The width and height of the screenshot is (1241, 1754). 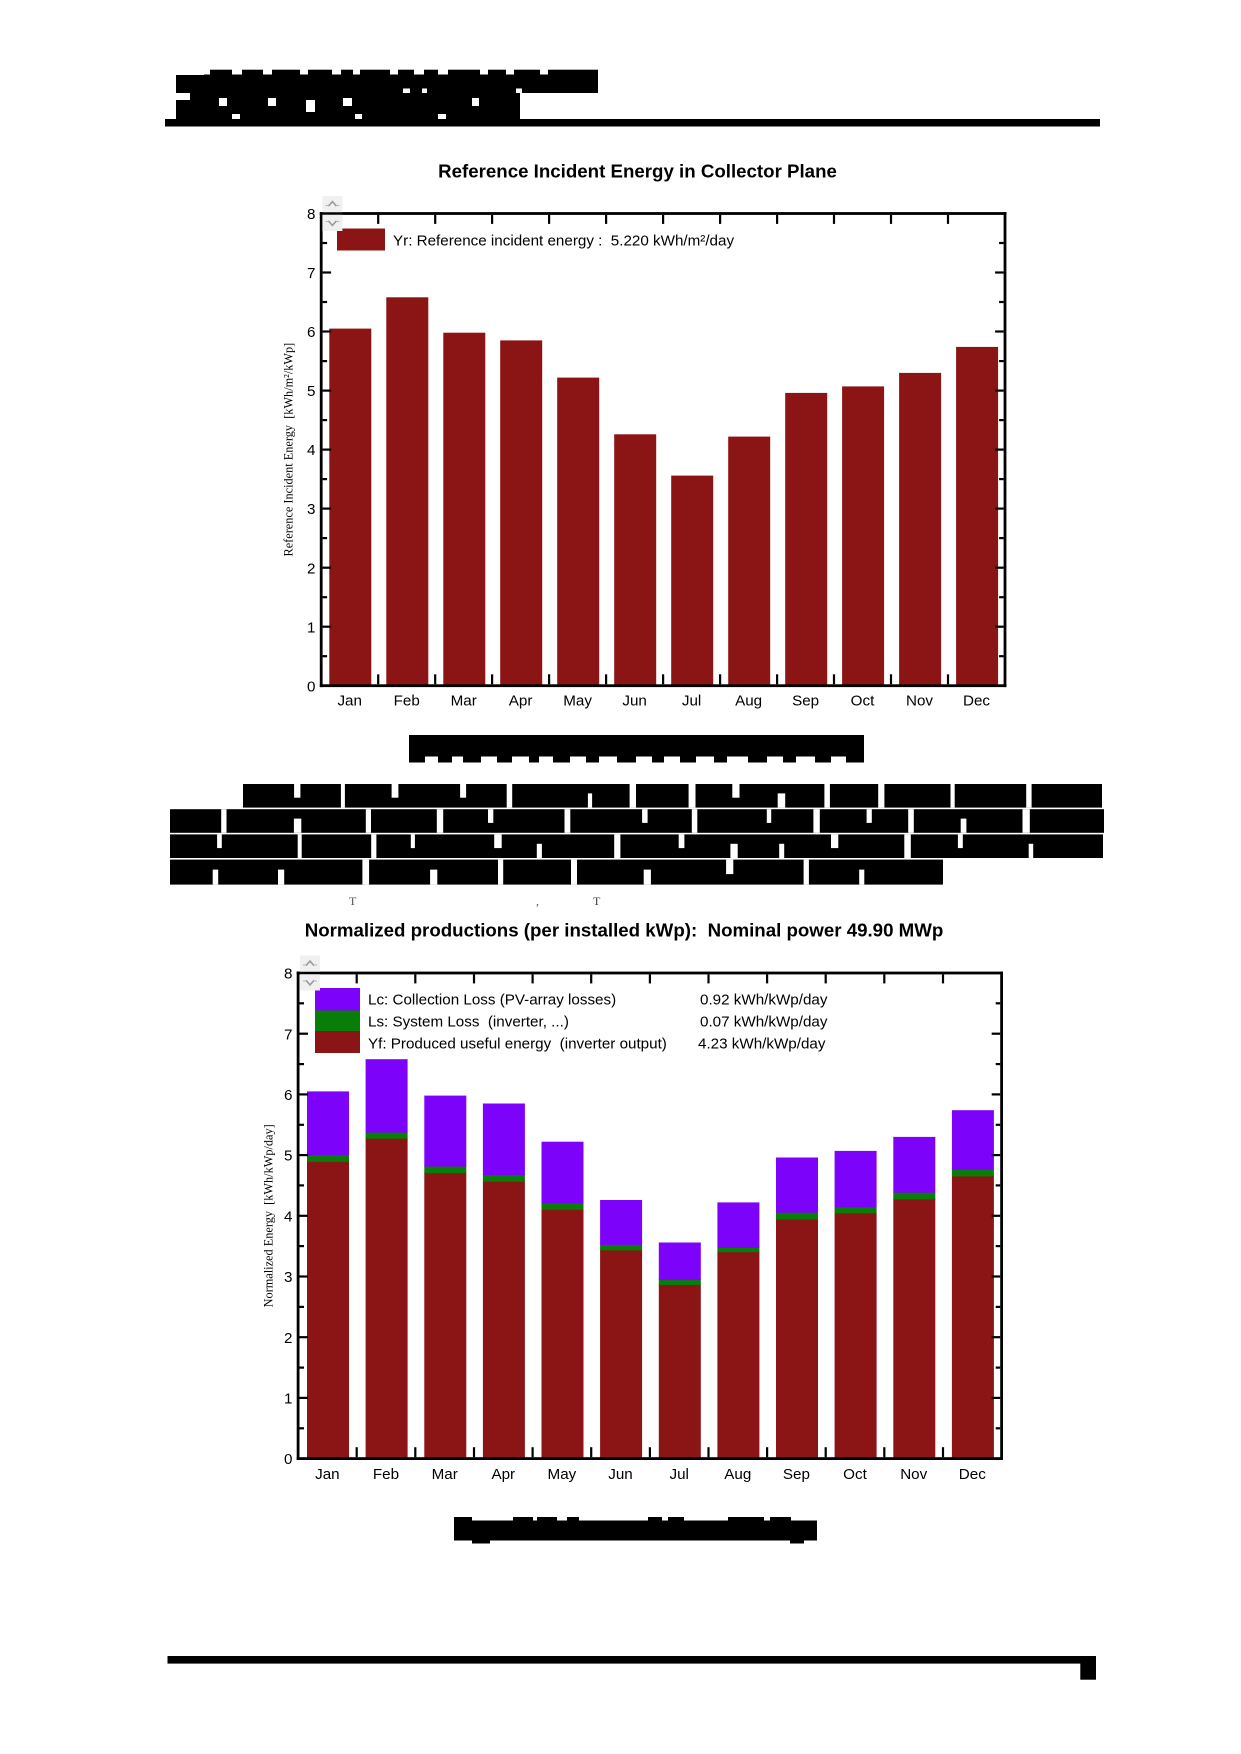 I want to click on svg-text:Normalized Energy [kWh/kWp/da: Normalized Energy [kWh/kWp/day], so click(x=269, y=1215).